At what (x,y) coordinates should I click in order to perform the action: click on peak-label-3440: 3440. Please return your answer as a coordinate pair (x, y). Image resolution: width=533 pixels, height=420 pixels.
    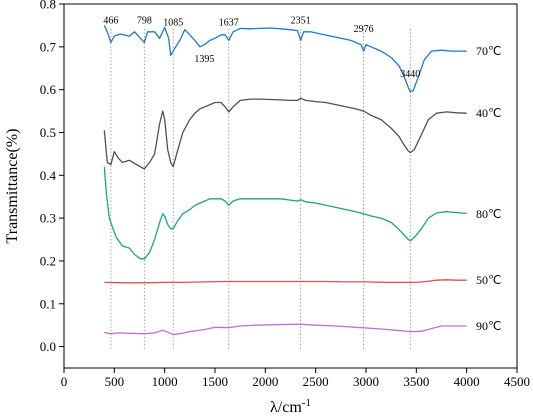
    Looking at the image, I should click on (410, 74).